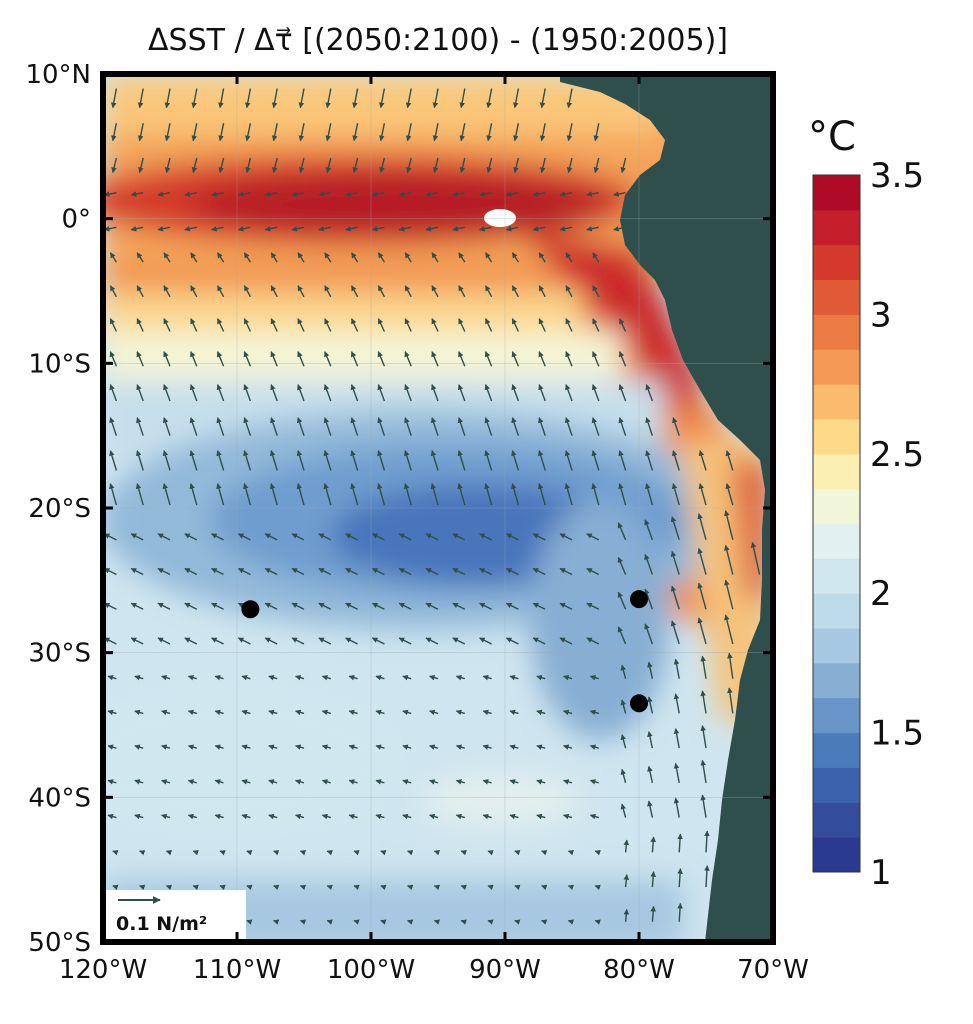 This screenshot has width=973, height=1024. What do you see at coordinates (897, 524) in the screenshot?
I see `colorbar-tick-labels: 3.5 3 2.5 2 1.5 1` at bounding box center [897, 524].